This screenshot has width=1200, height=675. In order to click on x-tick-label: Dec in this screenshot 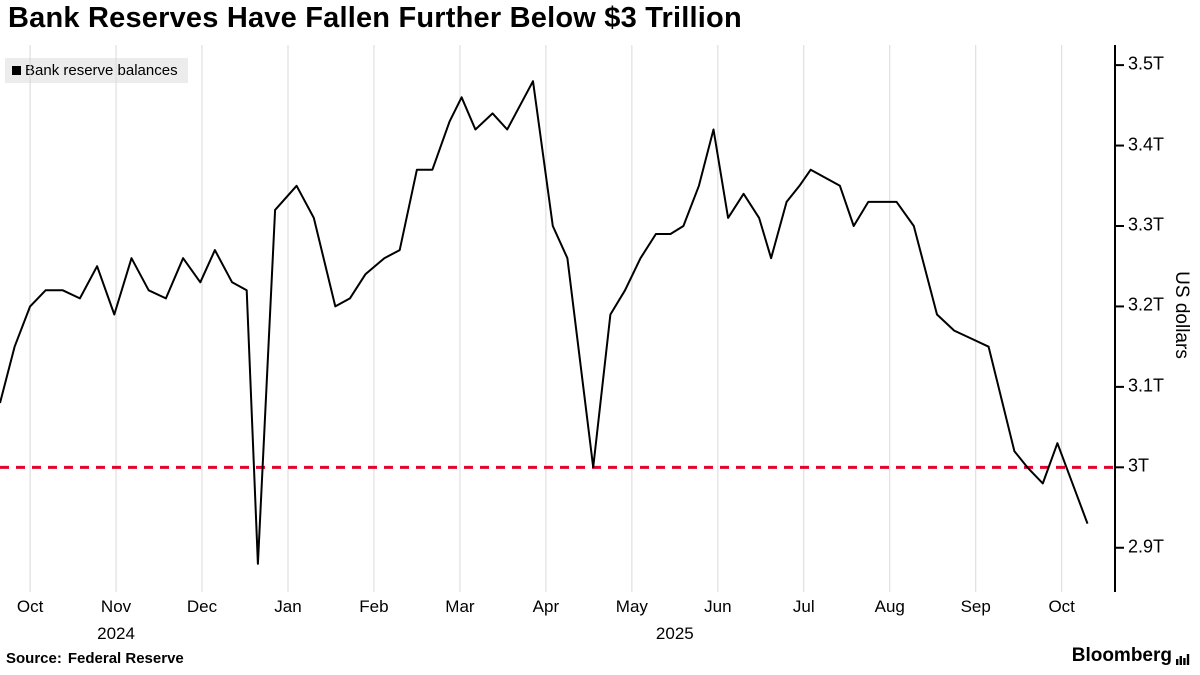, I will do `click(202, 606)`.